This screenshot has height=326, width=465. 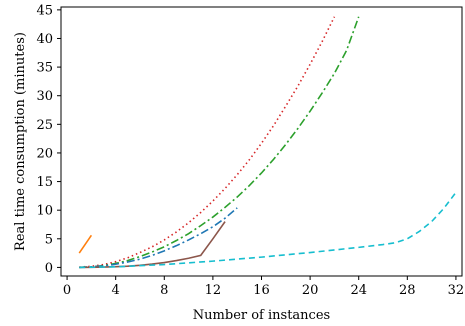 I want to click on y-tick-label: 5, so click(x=49, y=239).